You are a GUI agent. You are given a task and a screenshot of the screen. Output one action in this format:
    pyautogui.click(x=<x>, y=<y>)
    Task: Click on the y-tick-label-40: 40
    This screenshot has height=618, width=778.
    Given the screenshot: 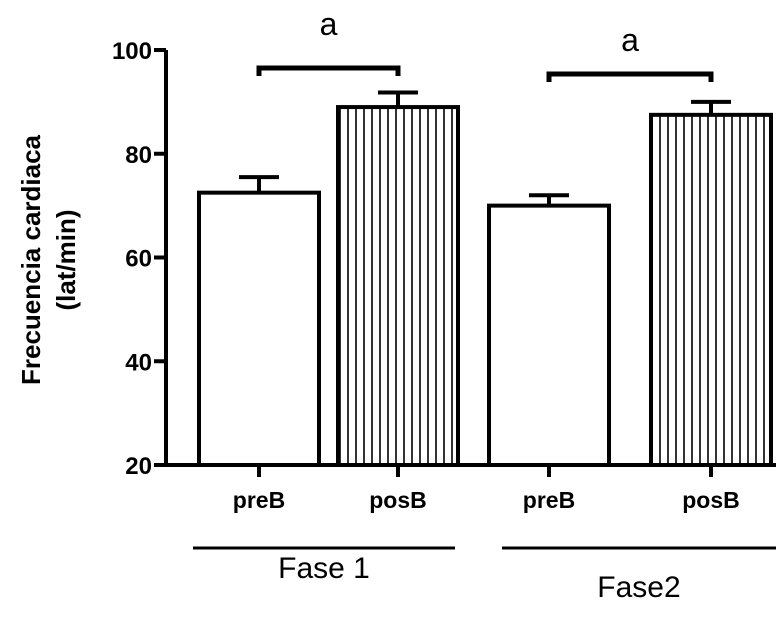 What is the action you would take?
    pyautogui.click(x=138, y=362)
    